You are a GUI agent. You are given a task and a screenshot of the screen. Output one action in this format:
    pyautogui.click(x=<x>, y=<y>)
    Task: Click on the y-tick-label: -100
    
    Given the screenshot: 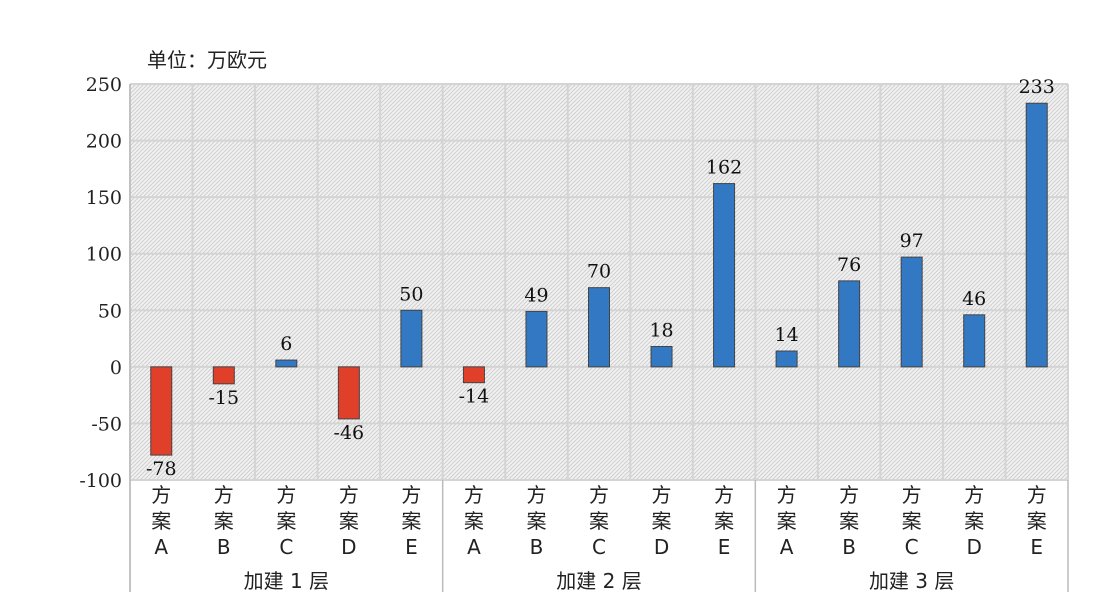 What is the action you would take?
    pyautogui.click(x=100, y=481)
    